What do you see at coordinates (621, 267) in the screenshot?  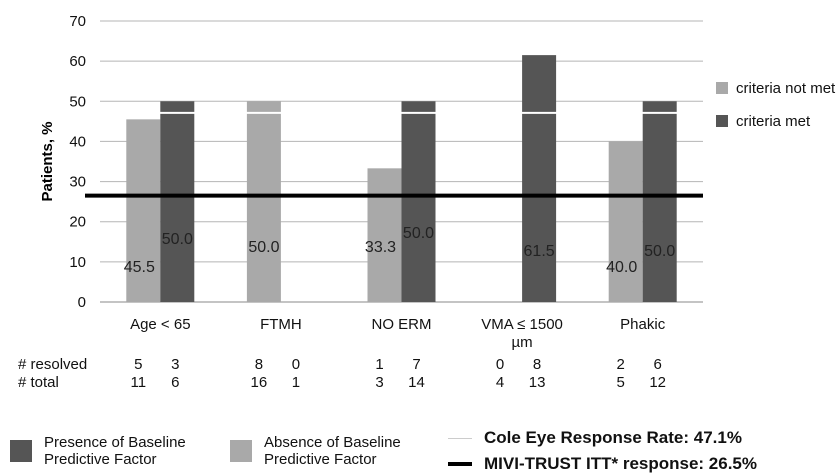 I see `data-label-not-met: 40.0` at bounding box center [621, 267].